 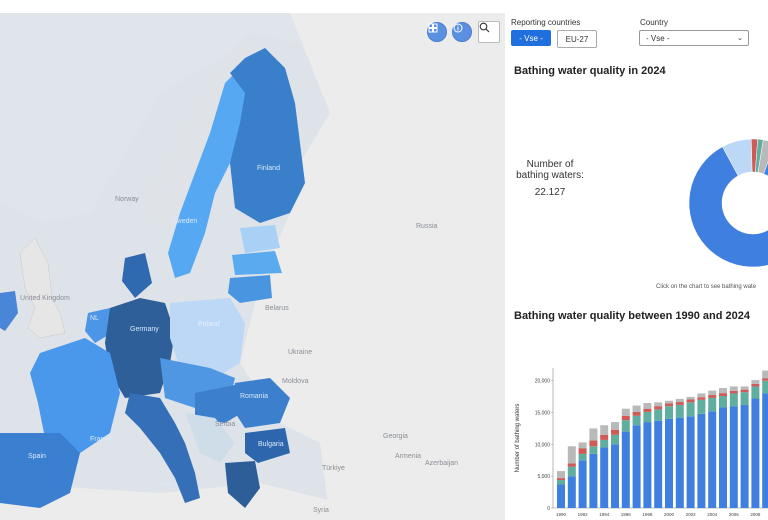 I want to click on quality-donut-chart, so click(x=636, y=193).